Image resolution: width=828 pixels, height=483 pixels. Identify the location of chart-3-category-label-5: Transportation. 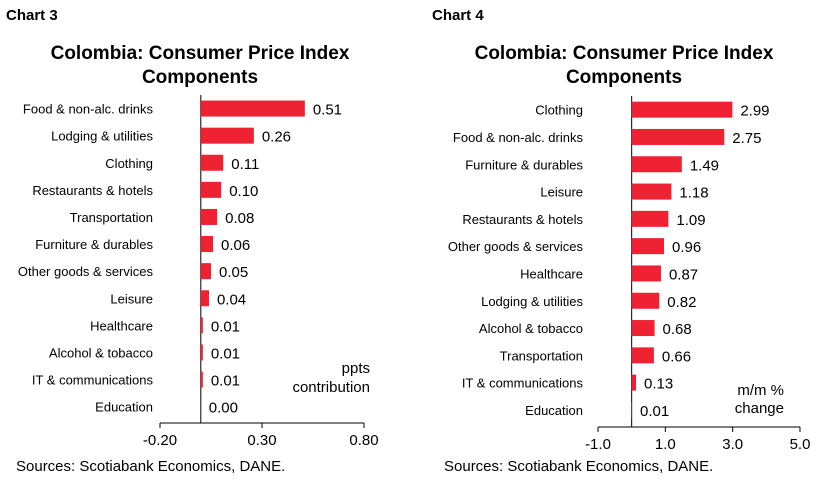
(111, 217).